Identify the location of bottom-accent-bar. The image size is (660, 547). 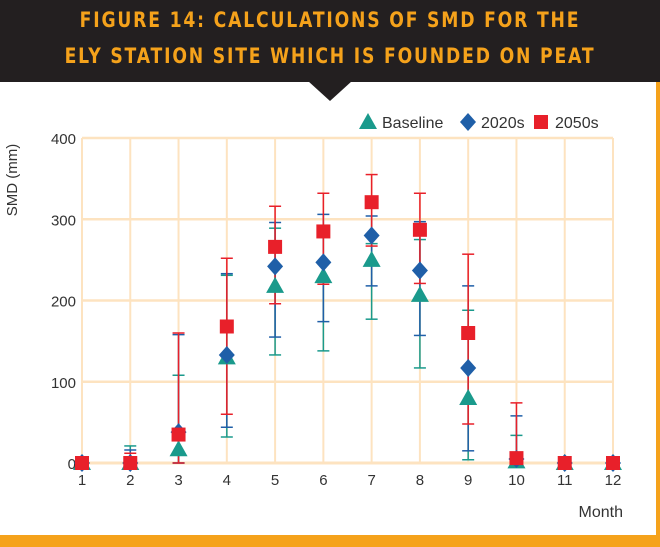
(330, 541).